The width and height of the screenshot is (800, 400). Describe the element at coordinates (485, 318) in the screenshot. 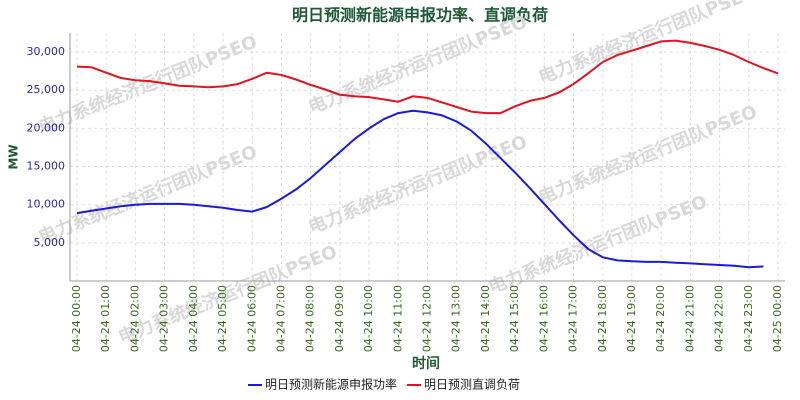

I see `x-tick-label: 04-24 14:00` at that location.